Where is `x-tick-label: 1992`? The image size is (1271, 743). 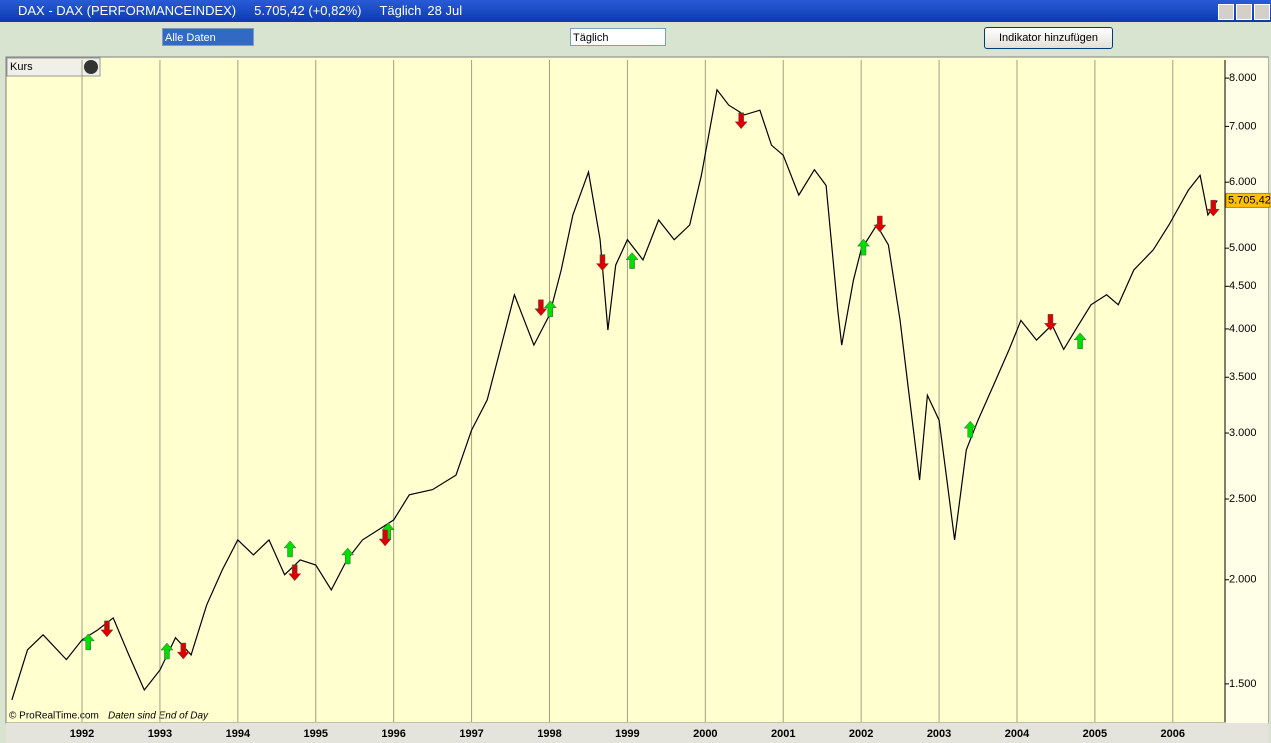 x-tick-label: 1992 is located at coordinates (82, 734).